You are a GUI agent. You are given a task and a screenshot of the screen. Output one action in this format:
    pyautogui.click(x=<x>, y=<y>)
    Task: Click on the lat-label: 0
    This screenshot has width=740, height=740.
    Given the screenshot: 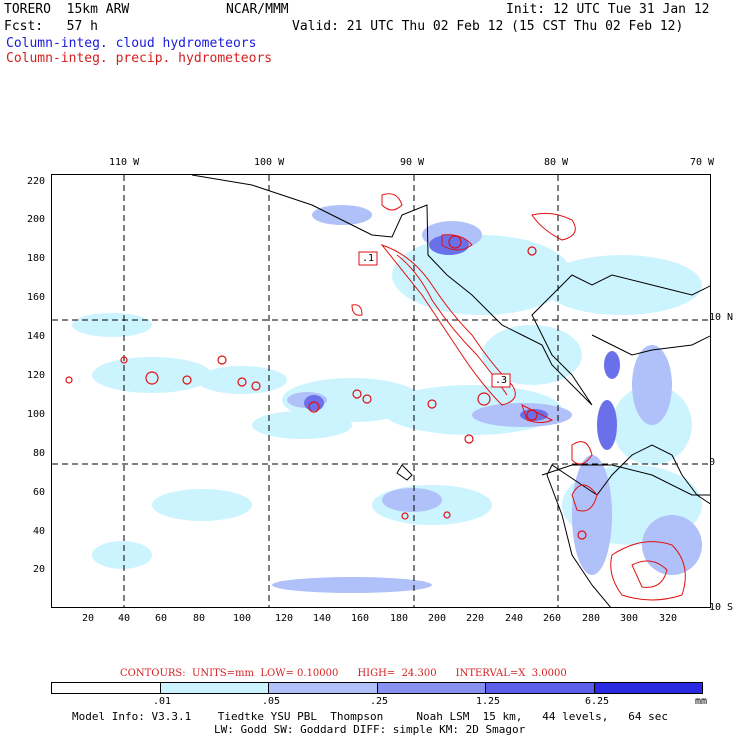 What is the action you would take?
    pyautogui.click(x=712, y=462)
    